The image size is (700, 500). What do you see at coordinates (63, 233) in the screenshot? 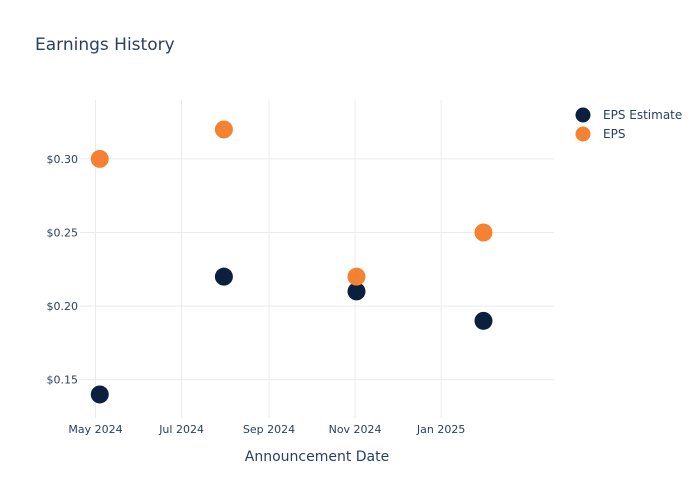
I see `y-tick-label: $0.25` at bounding box center [63, 233].